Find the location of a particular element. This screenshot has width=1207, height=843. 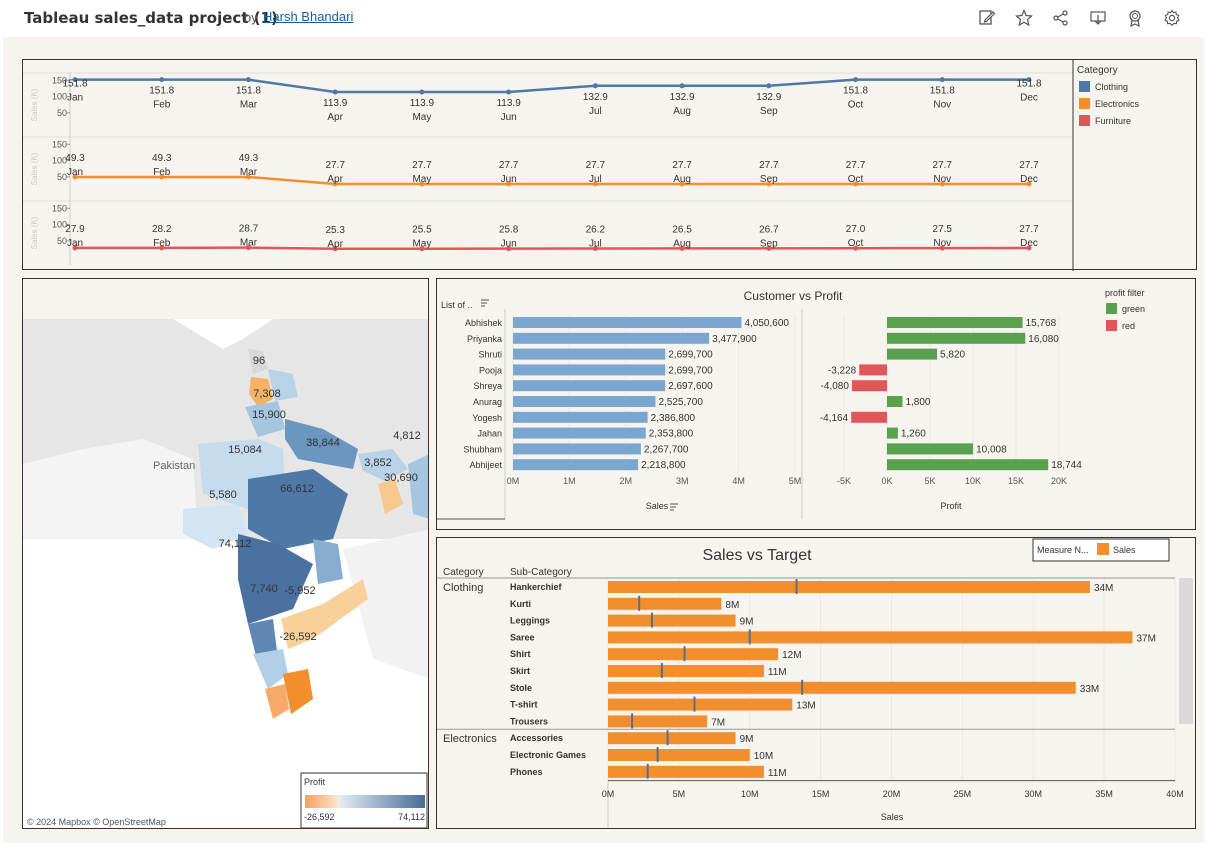

gear-icon is located at coordinates (1172, 18).